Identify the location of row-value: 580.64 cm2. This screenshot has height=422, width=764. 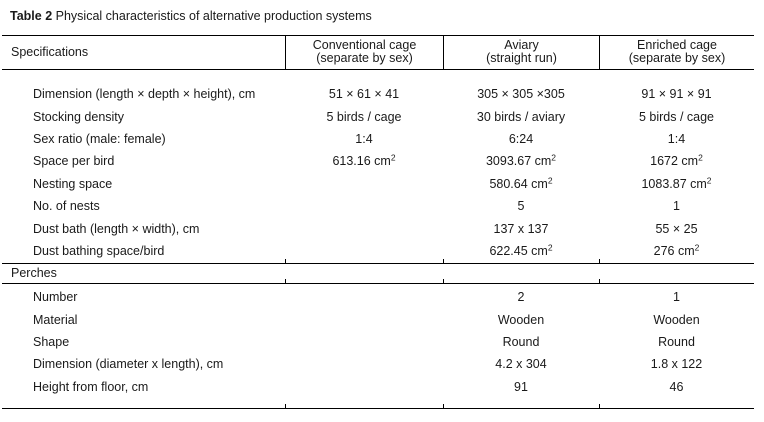
(521, 183).